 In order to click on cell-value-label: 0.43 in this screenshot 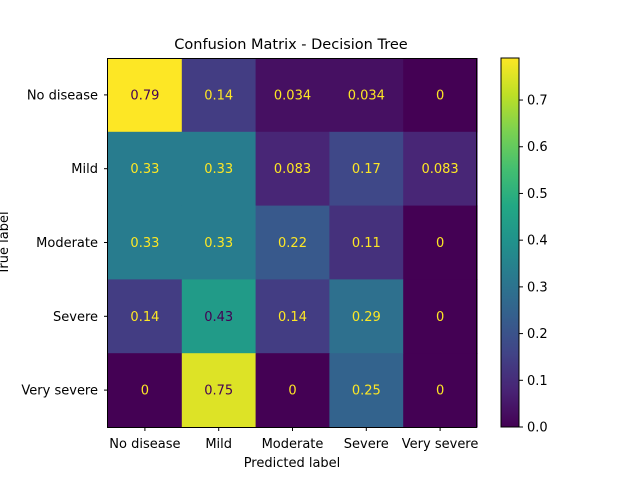, I will do `click(218, 317)`.